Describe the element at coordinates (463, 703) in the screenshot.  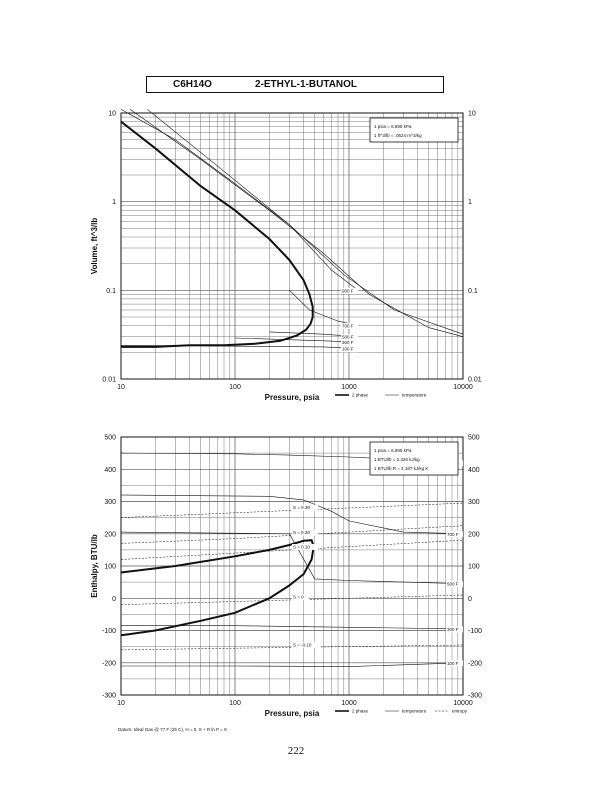
I see `plot2-x-tick-label: 10000` at that location.